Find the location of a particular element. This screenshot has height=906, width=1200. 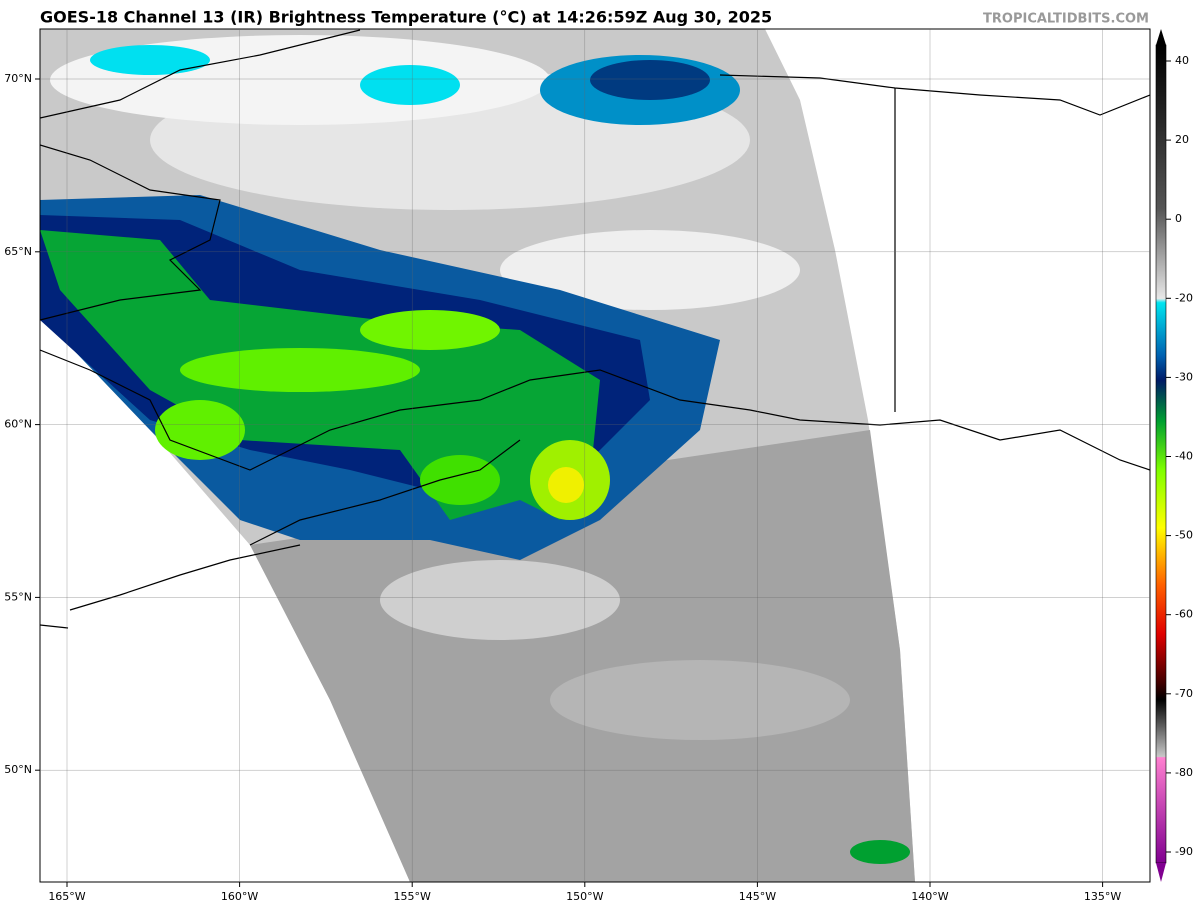

colorbar-tick-label: -80 is located at coordinates (1184, 772).